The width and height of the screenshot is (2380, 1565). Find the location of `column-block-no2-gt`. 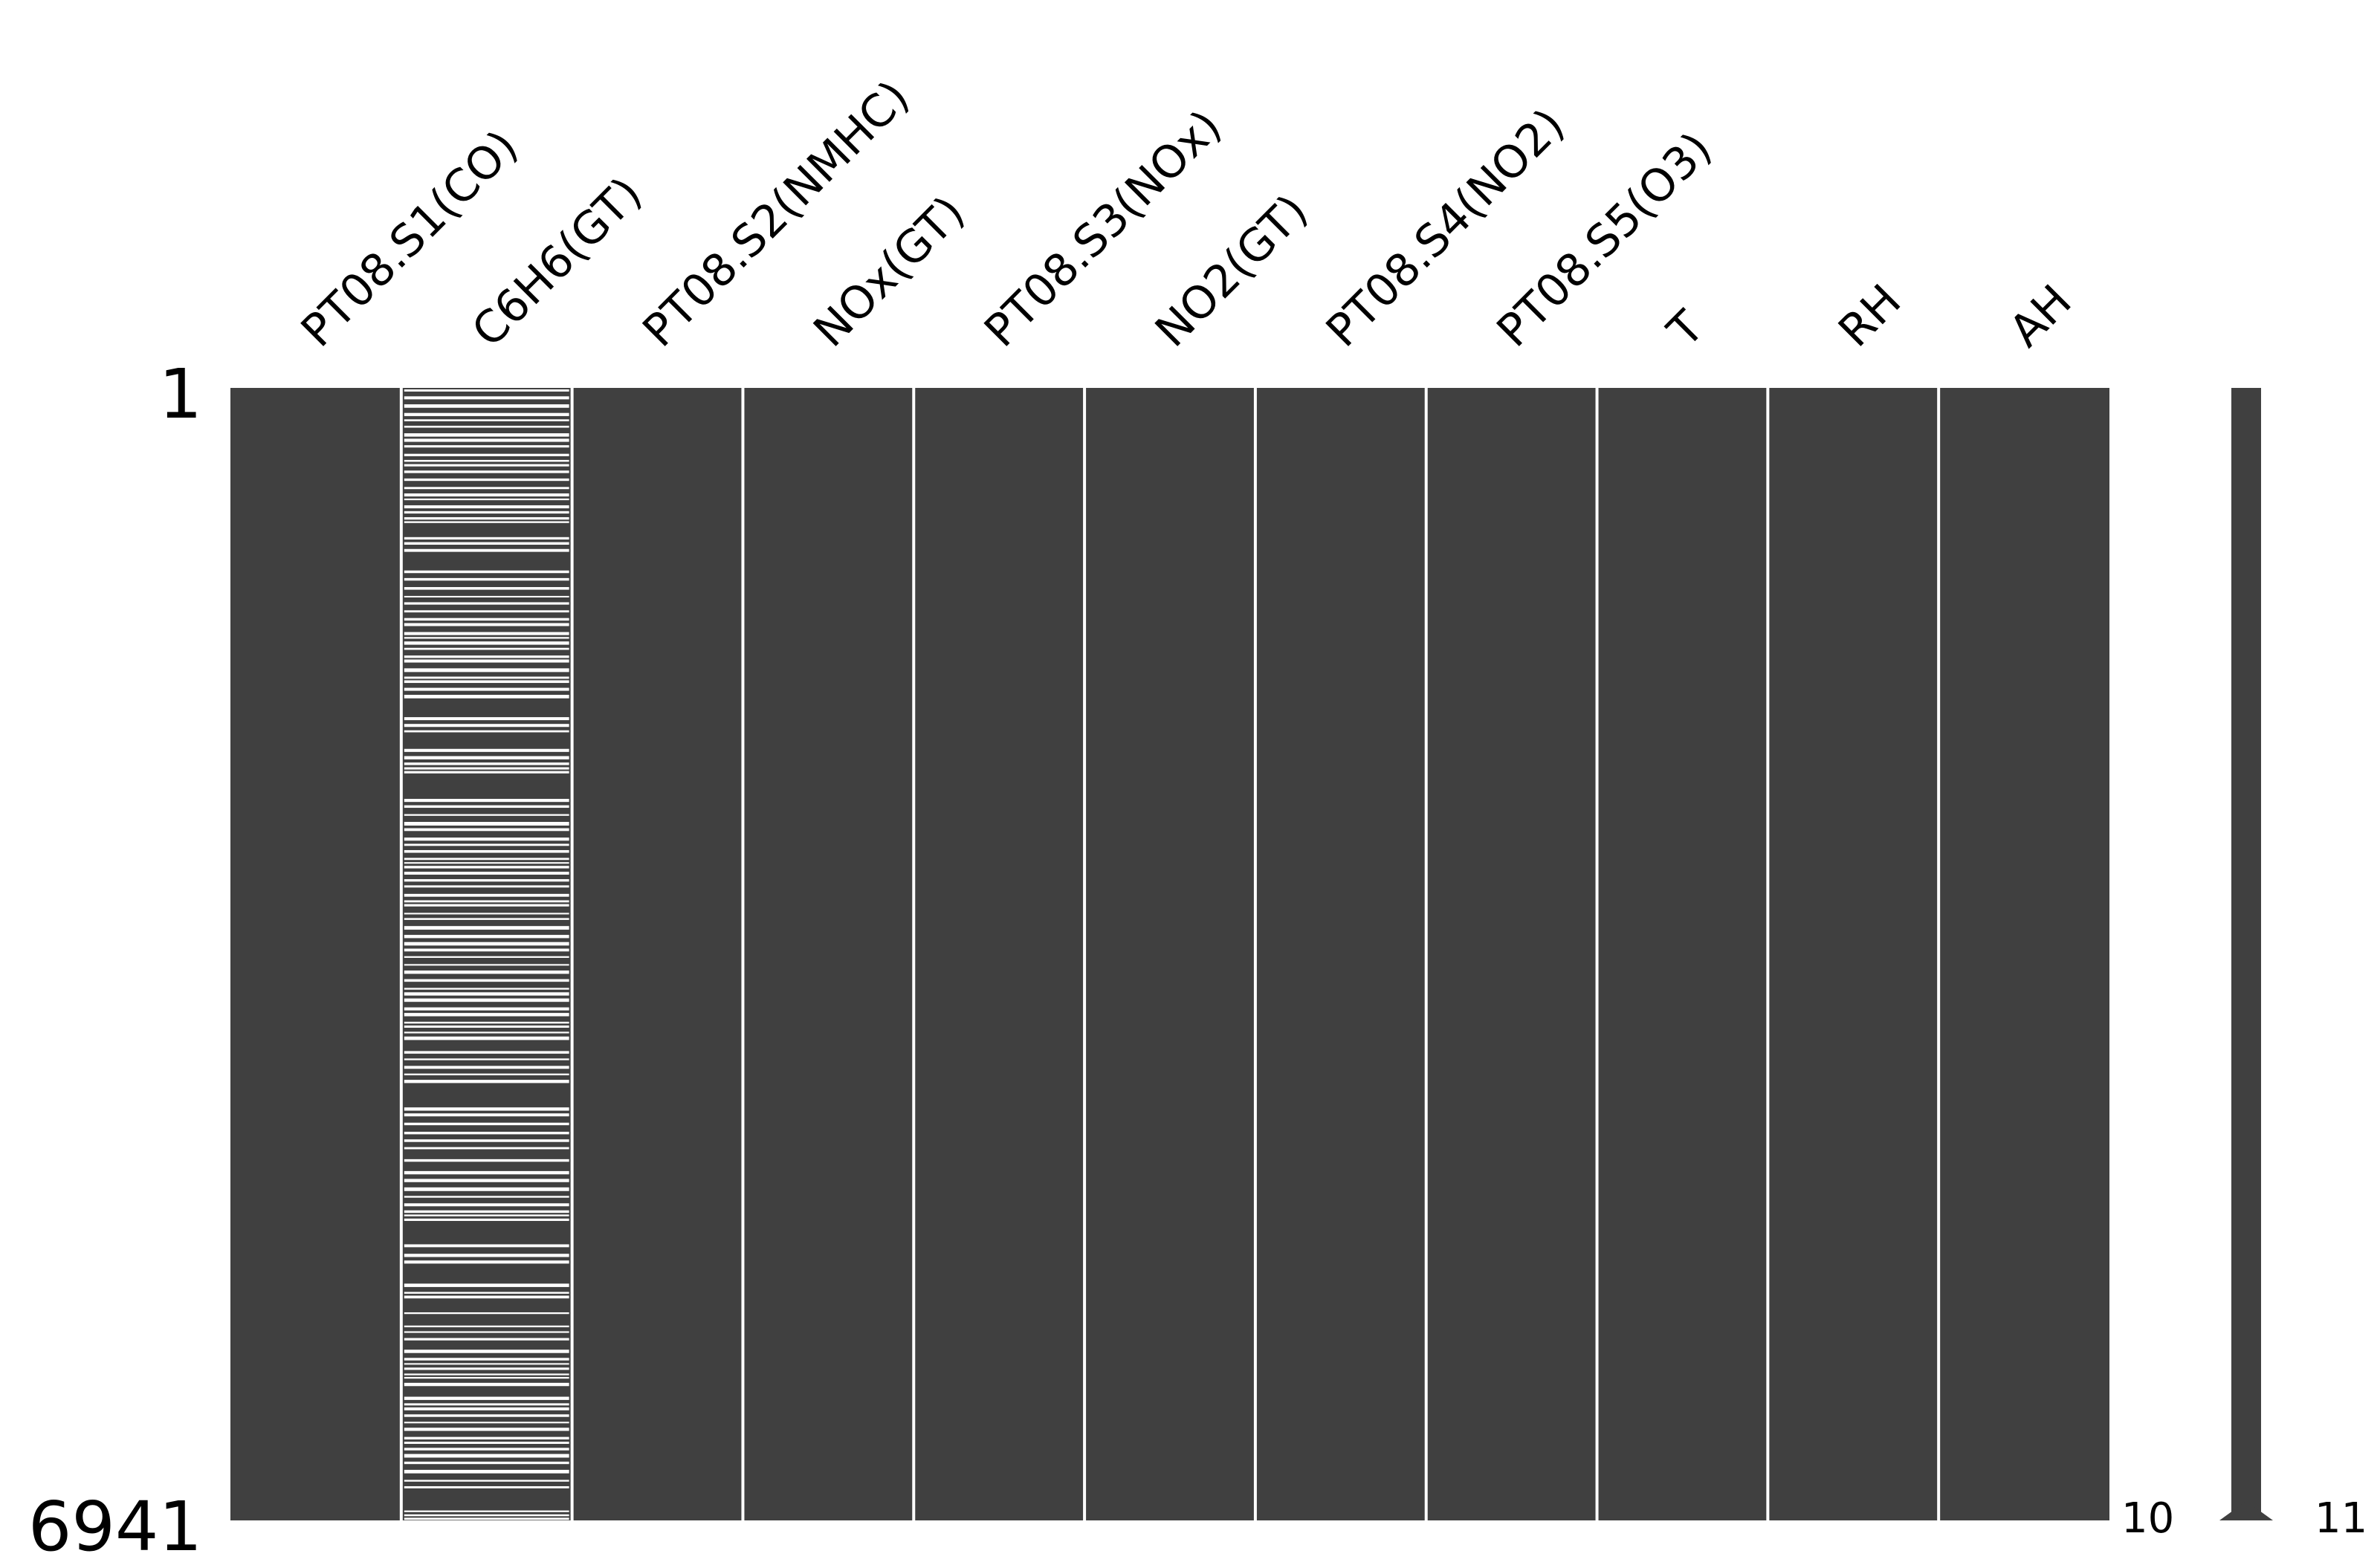

column-block-no2-gt is located at coordinates (1170, 954).